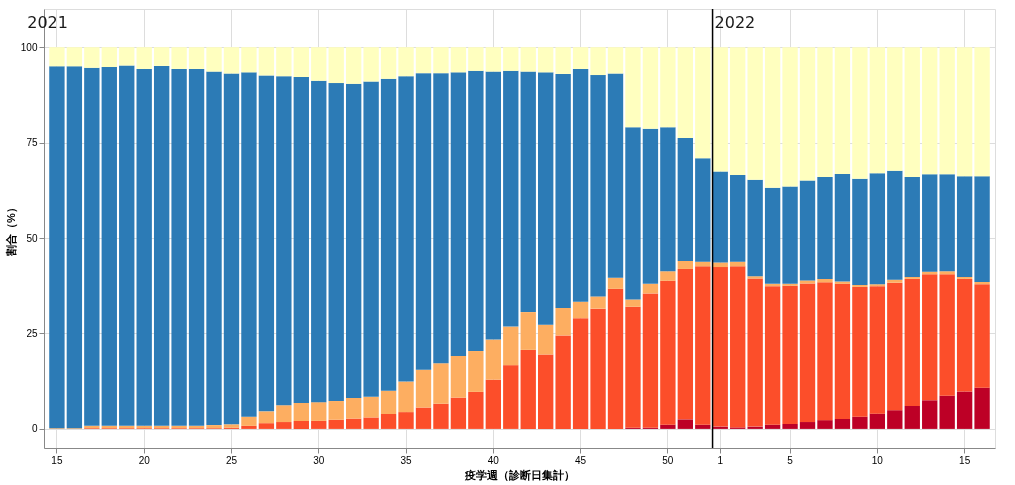 The width and height of the screenshot is (1015, 485). Describe the element at coordinates (720, 460) in the screenshot. I see `x-tick-label: 1` at that location.